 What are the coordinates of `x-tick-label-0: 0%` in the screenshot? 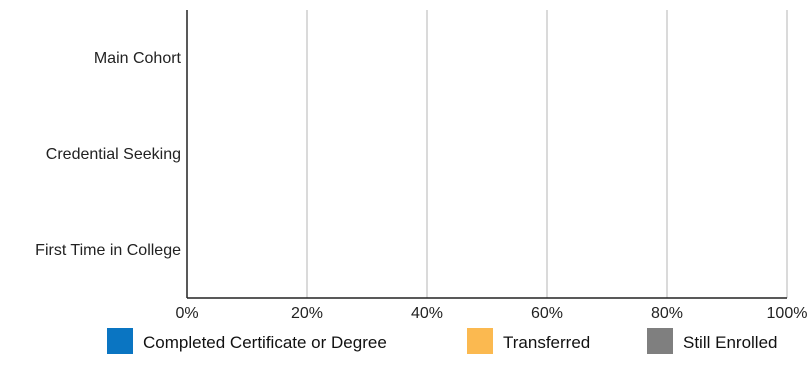 It's located at (186, 313).